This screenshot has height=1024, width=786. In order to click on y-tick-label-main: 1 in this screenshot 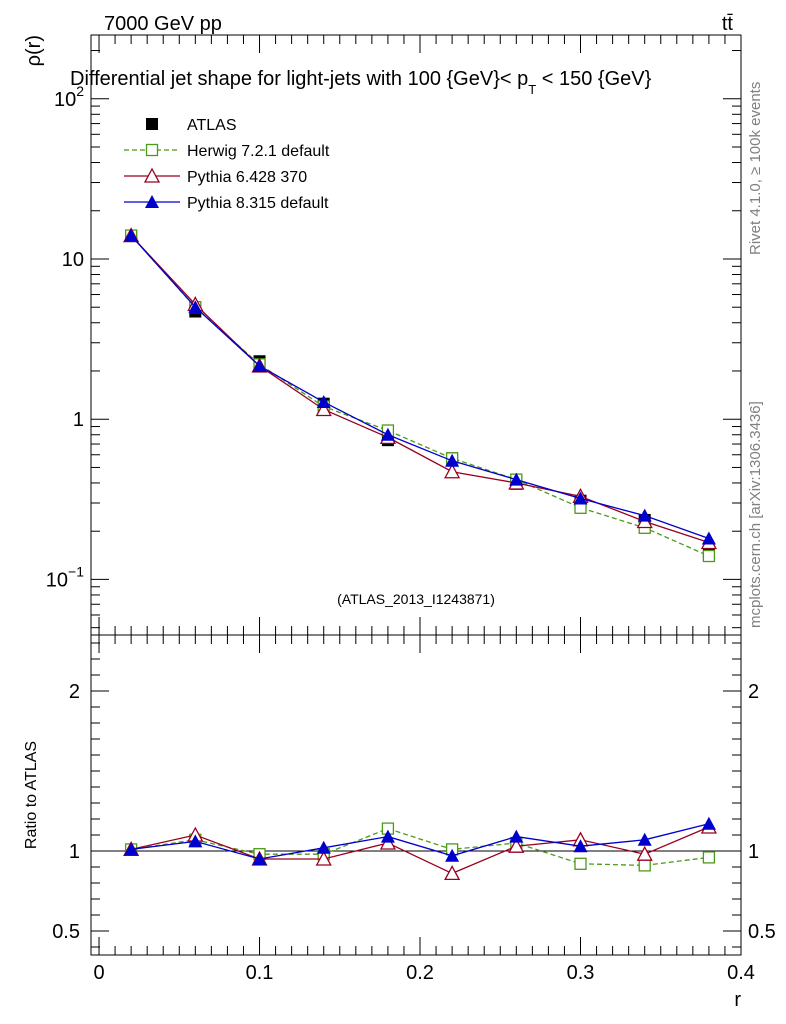, I will do `click(78, 420)`.